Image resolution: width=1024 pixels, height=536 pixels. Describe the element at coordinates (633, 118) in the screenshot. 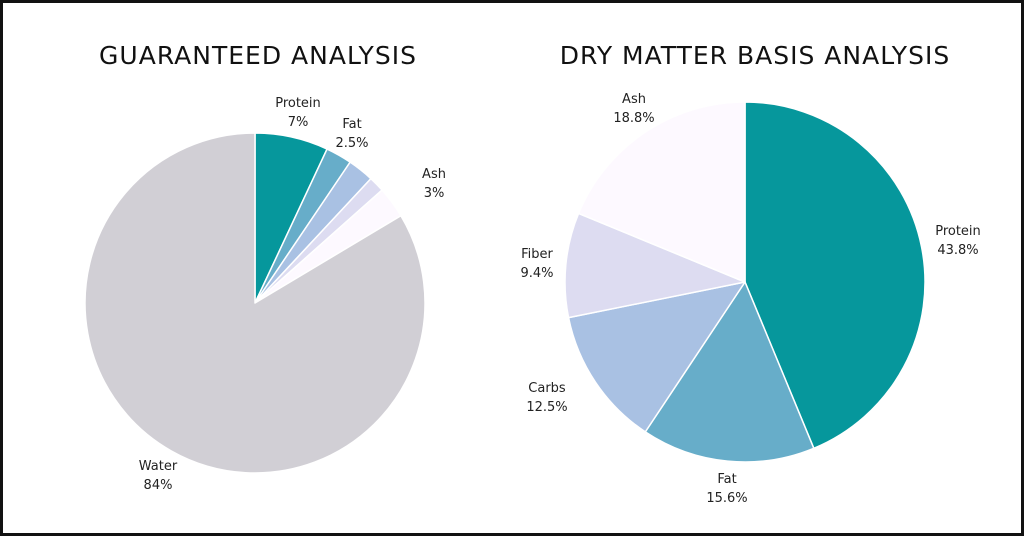

I see `dry-matter-value-ash: 18.8%` at that location.